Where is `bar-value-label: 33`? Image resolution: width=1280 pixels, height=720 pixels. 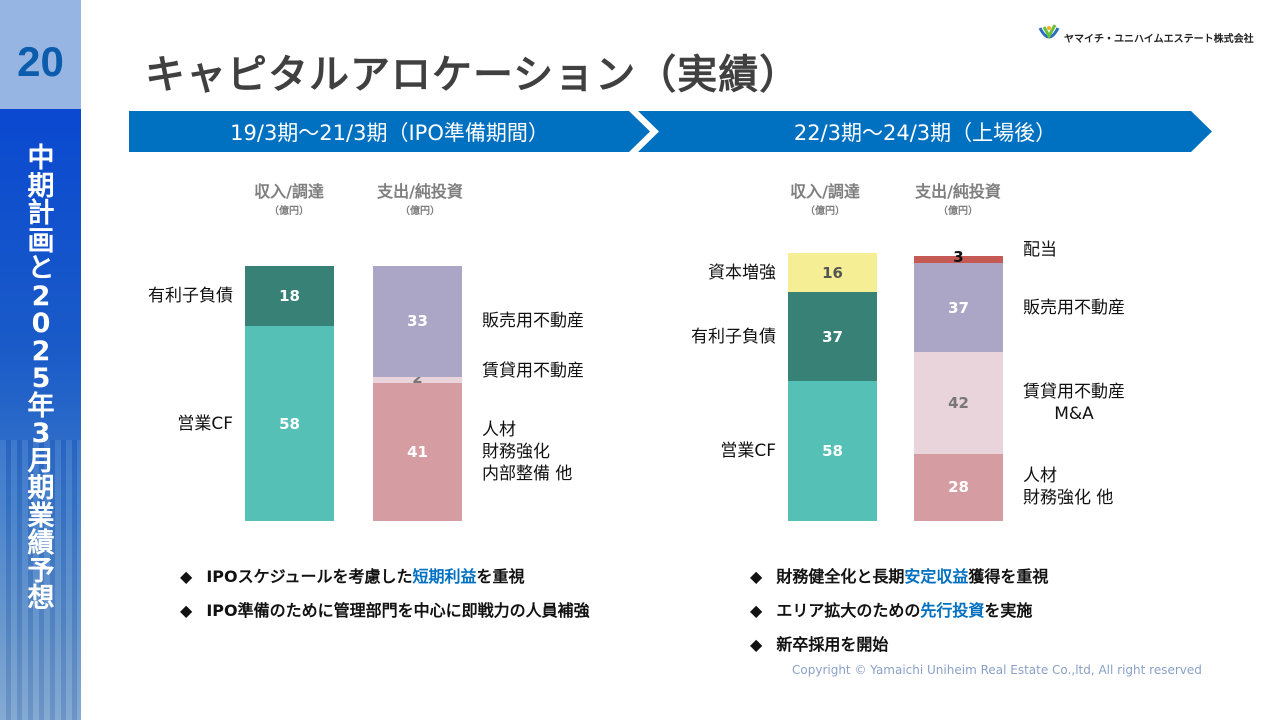
bar-value-label: 33 is located at coordinates (417, 321).